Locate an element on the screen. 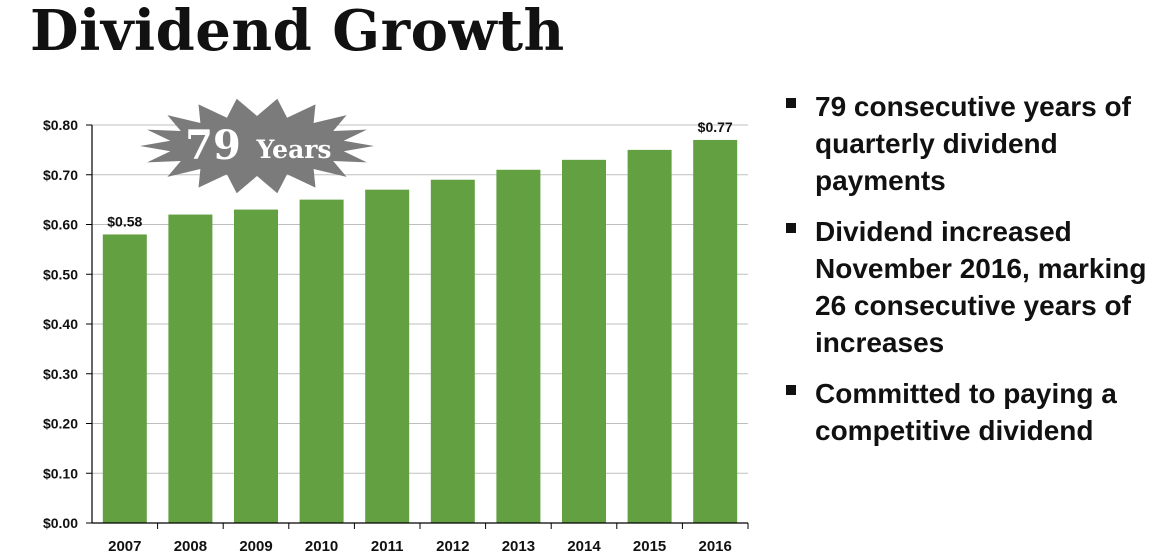 This screenshot has height=556, width=1168. x-tick-label: 2009 is located at coordinates (255, 546).